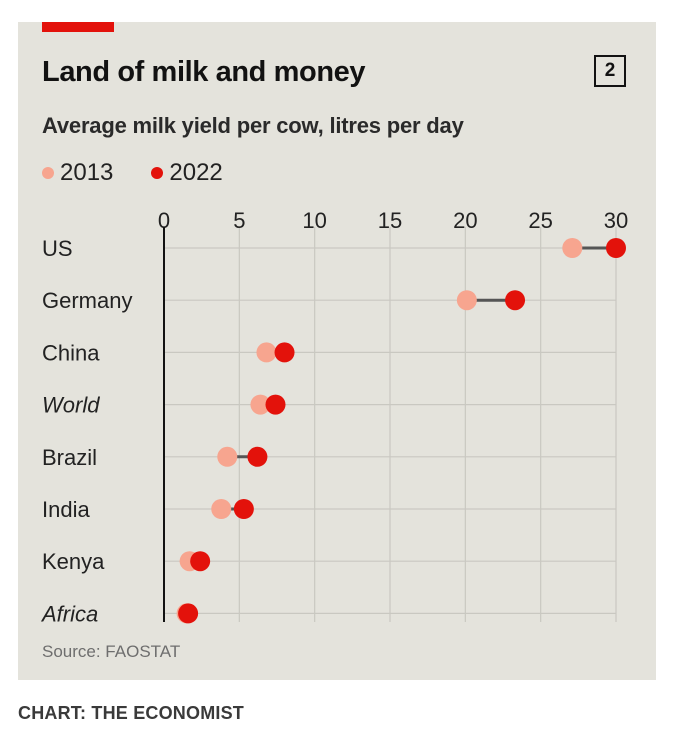 This screenshot has height=748, width=684. What do you see at coordinates (131, 713) in the screenshot?
I see `chart-credit: CHART: THE ECONOMIST` at bounding box center [131, 713].